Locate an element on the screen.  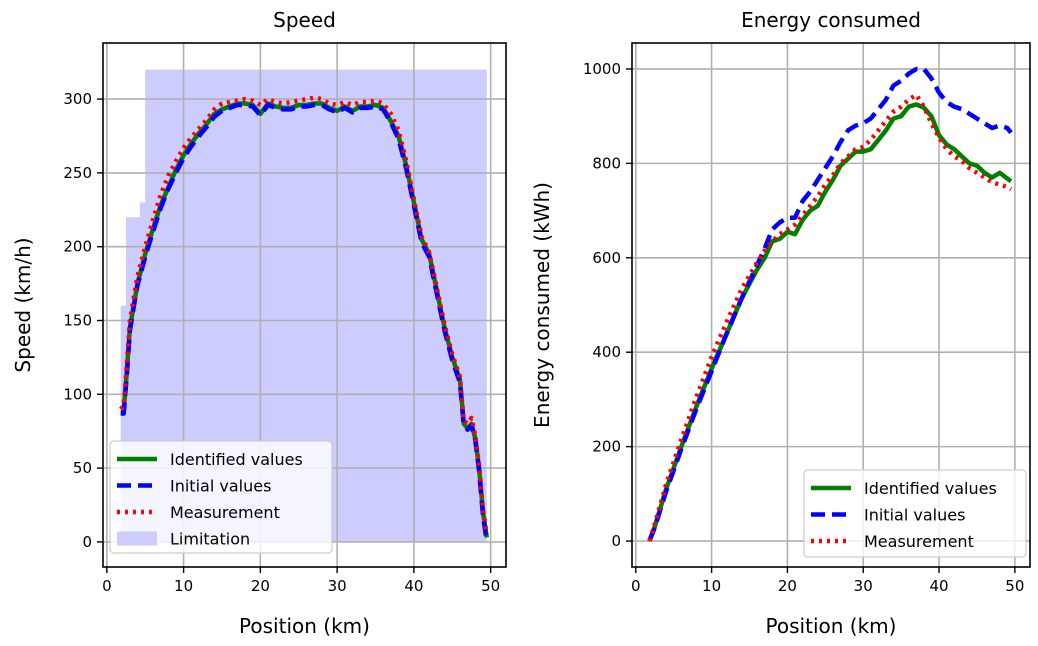
y-tick-label: 1000 is located at coordinates (602, 69).